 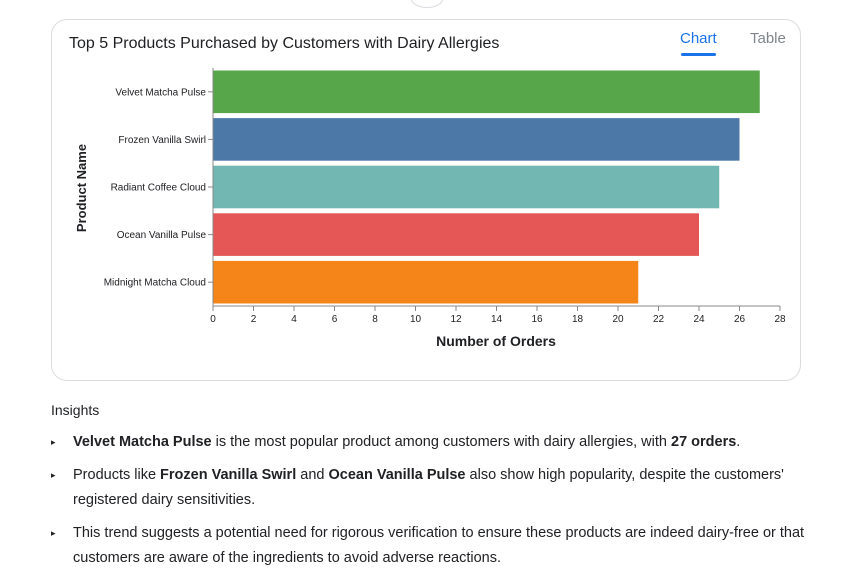 What do you see at coordinates (228, 475) in the screenshot?
I see `insight-emphasis: Frozen Vanilla Swirl` at bounding box center [228, 475].